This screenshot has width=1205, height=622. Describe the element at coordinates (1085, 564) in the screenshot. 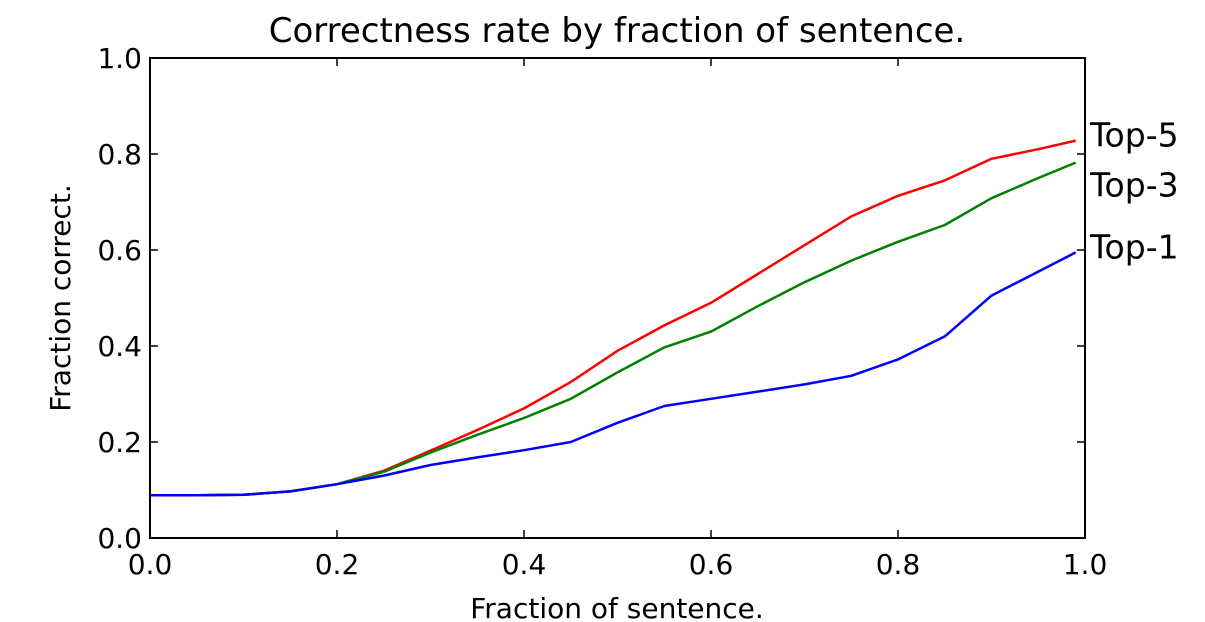

I see `x-tick-label: 1.0` at that location.